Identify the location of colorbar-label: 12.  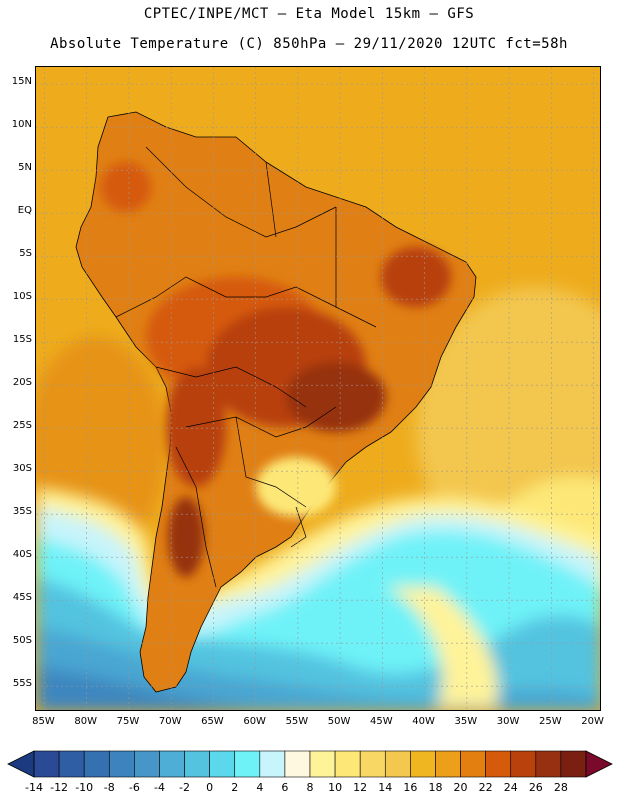
(360, 787).